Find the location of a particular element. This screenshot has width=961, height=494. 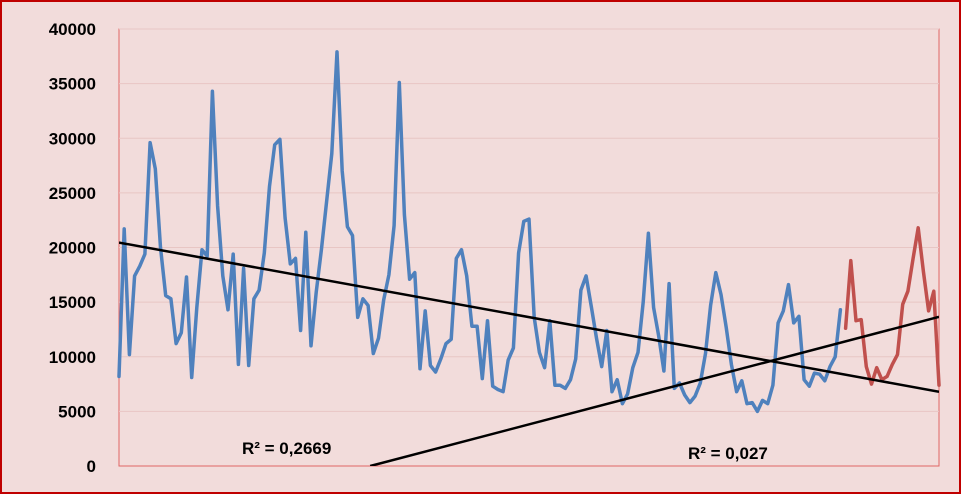

r-squared-label: R² = 0,2669 is located at coordinates (286, 448).